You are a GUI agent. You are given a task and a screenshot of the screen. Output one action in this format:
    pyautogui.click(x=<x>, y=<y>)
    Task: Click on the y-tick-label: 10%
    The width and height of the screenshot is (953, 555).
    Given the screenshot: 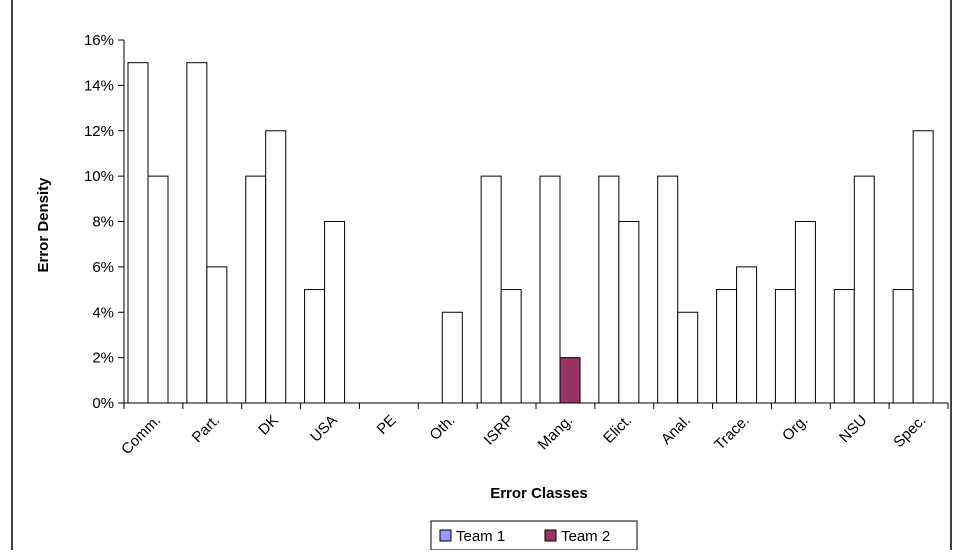 What is the action you would take?
    pyautogui.click(x=99, y=176)
    